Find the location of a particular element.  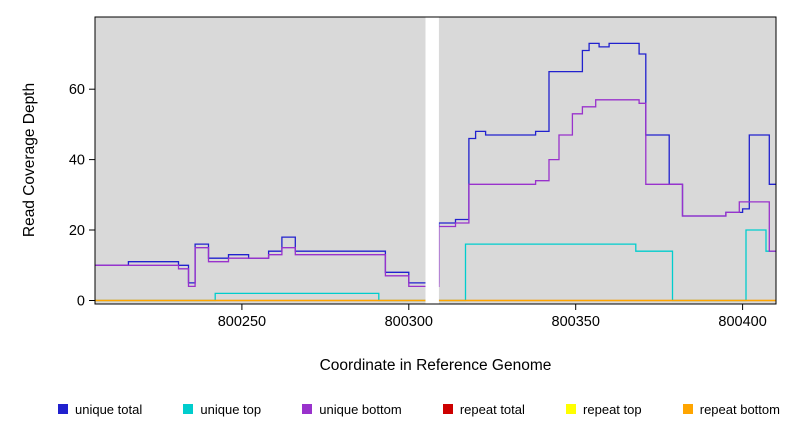

legend-item-repeat-total: repeat total is located at coordinates (483, 409).